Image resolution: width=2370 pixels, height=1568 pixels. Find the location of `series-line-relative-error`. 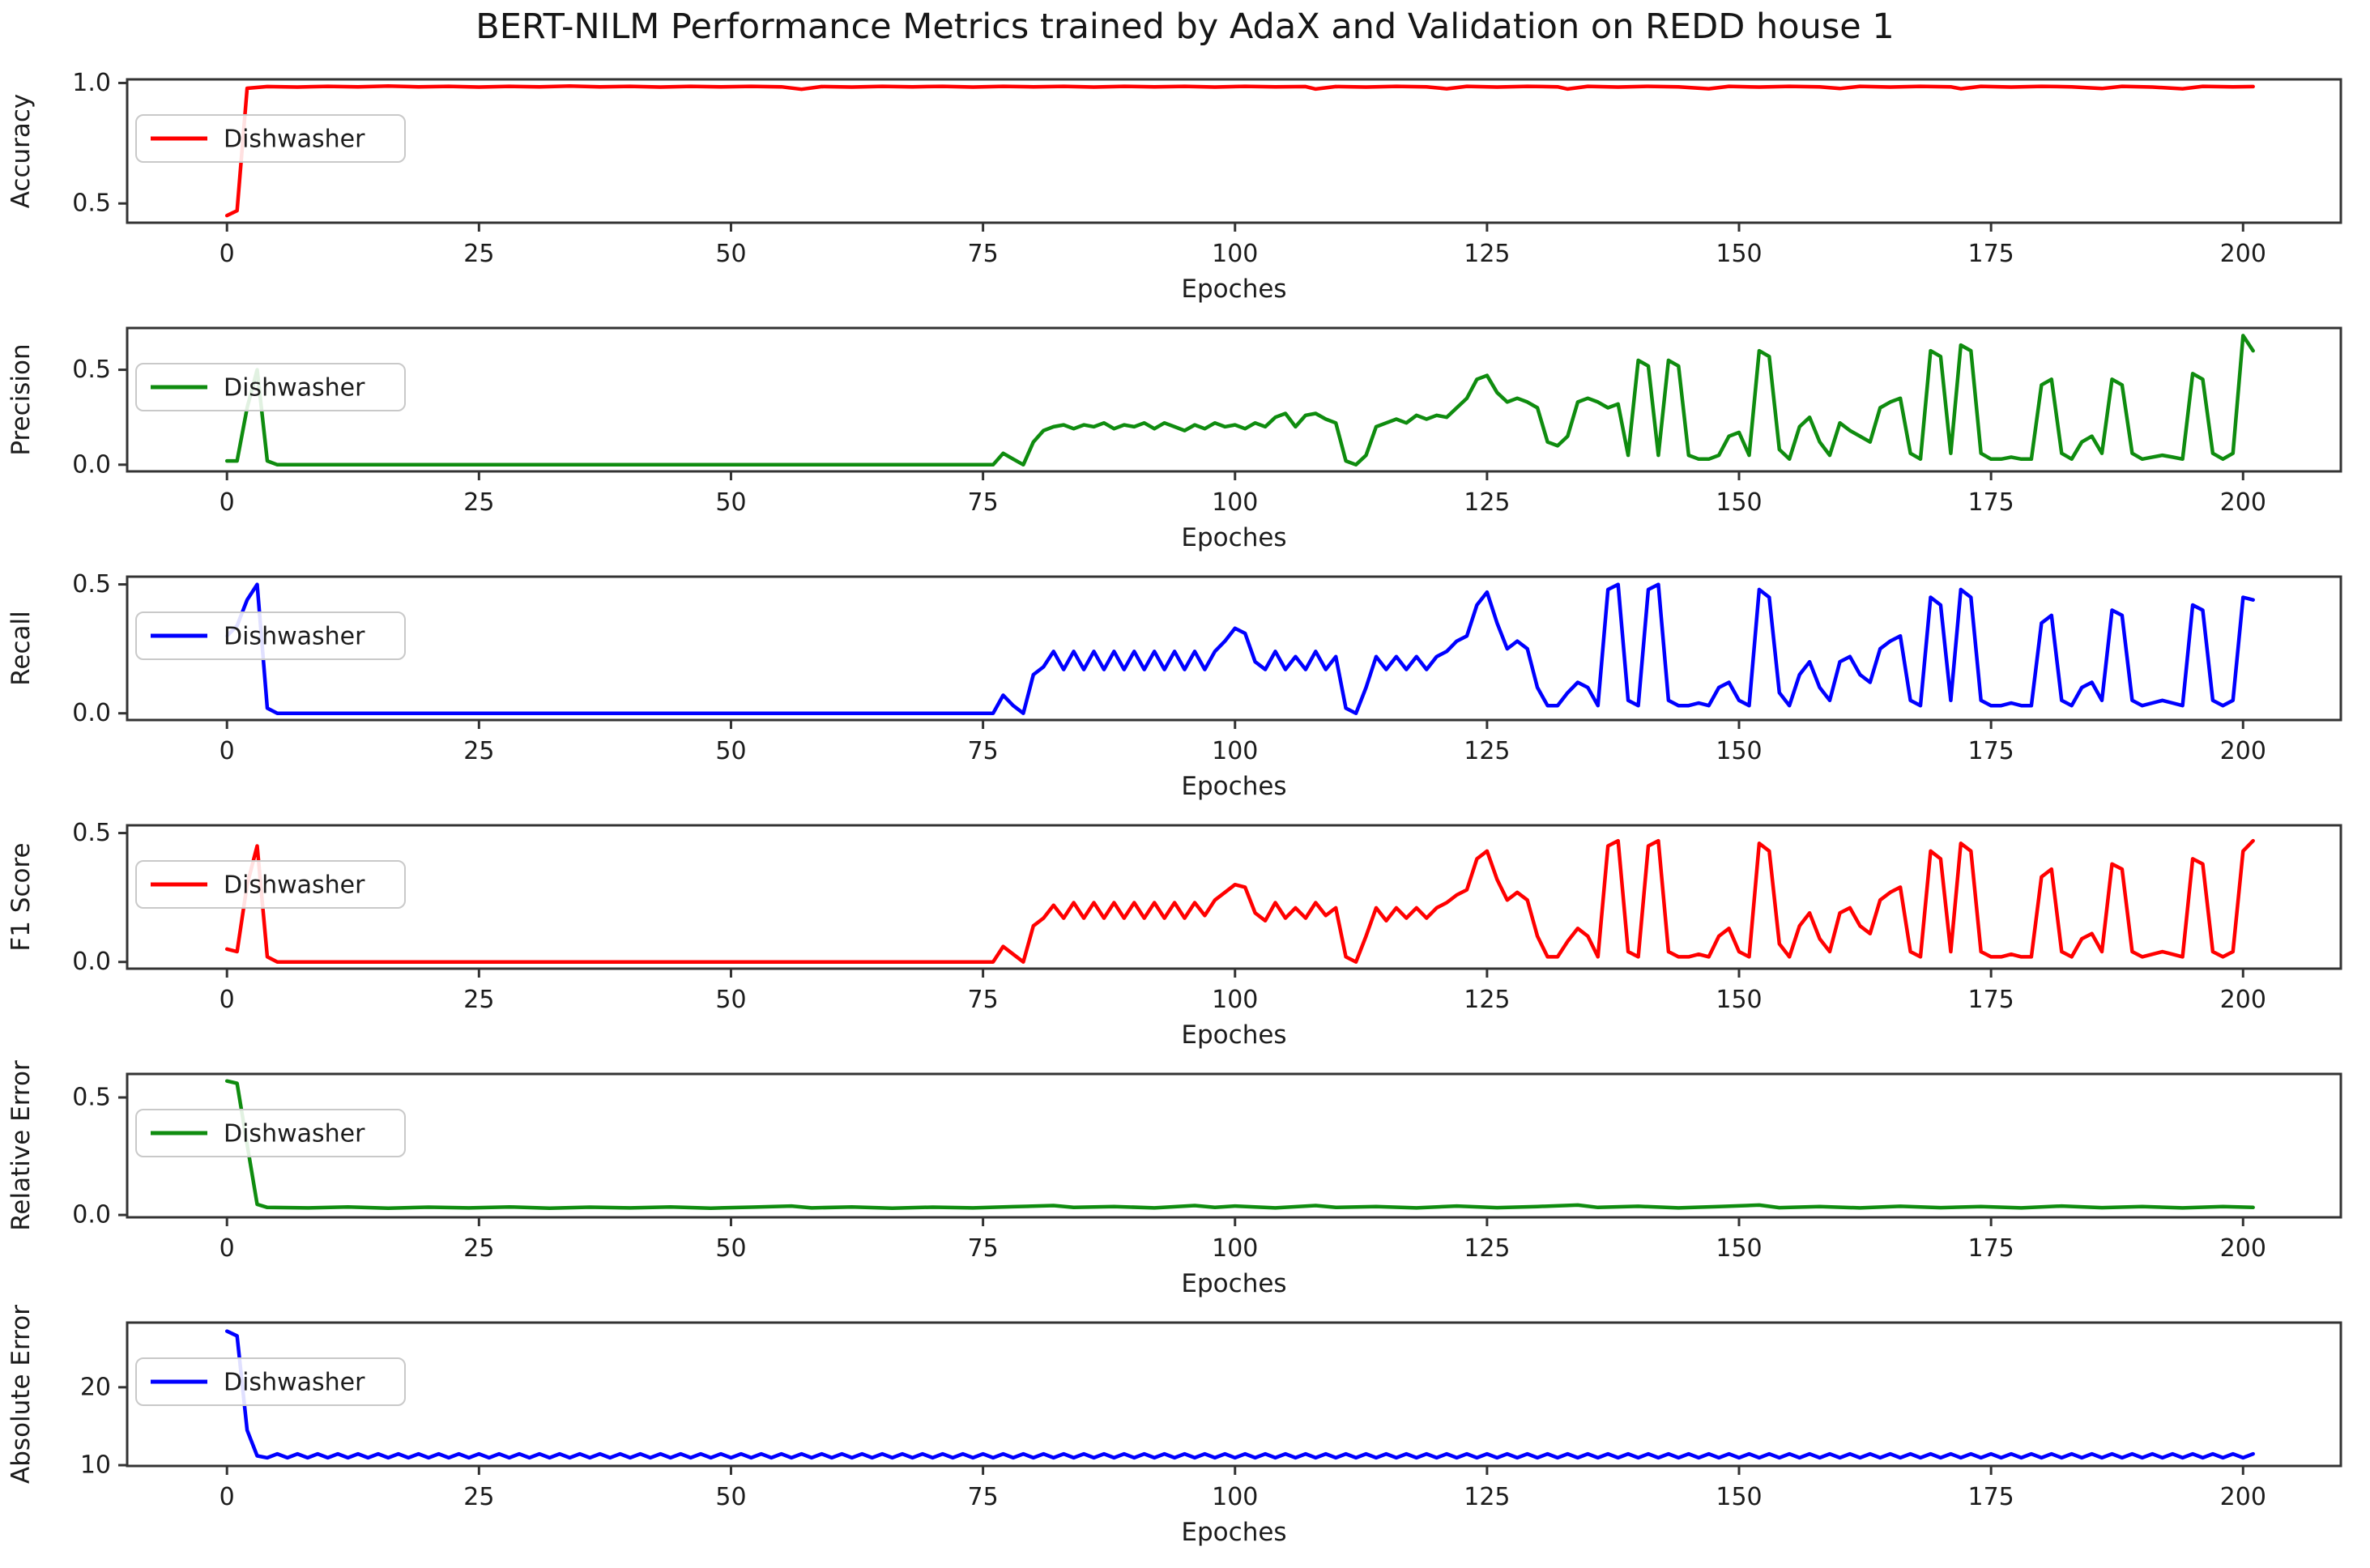

series-line-relative-error is located at coordinates (1239, 1144).